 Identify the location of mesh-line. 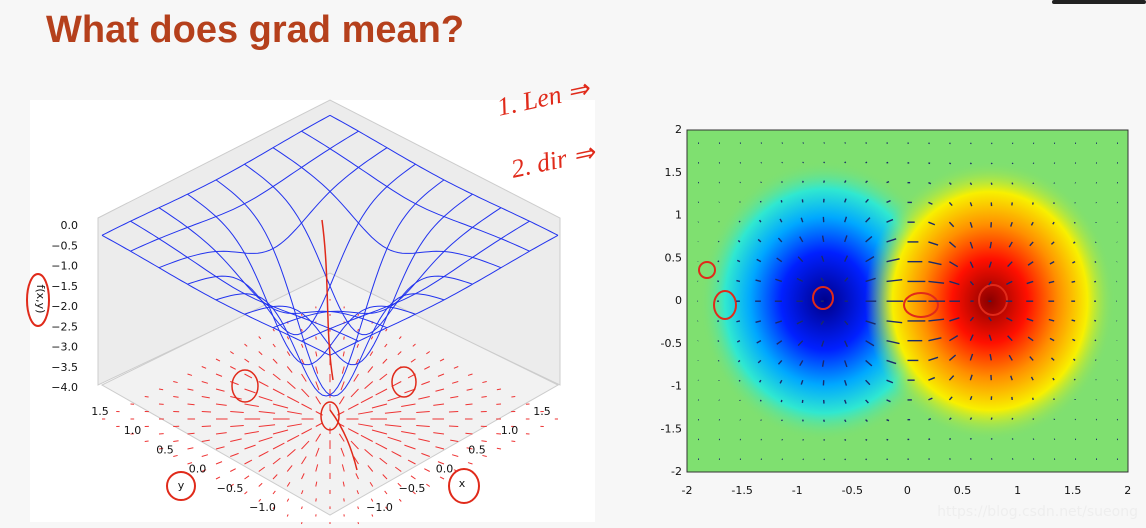
(444, 175).